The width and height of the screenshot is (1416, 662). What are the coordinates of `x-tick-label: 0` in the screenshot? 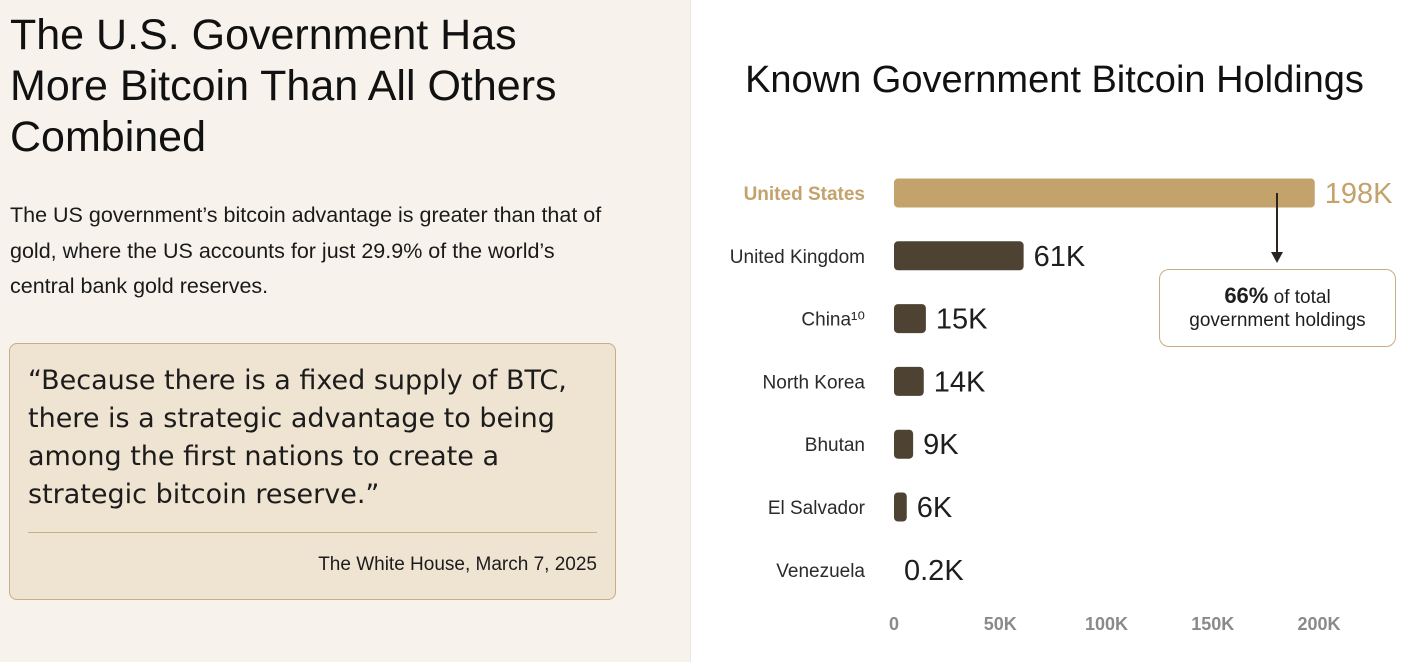 It's located at (894, 624).